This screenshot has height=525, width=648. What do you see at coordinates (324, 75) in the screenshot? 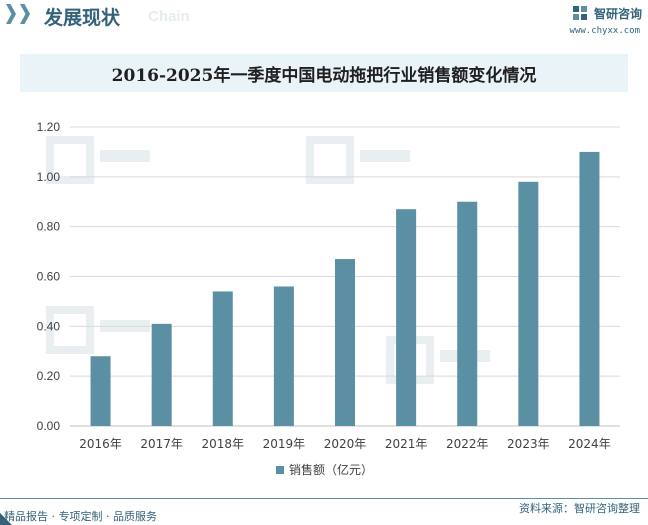
I see `chart-title: 2016-2025年一季度中国电动拖把行业销售额变化情况` at bounding box center [324, 75].